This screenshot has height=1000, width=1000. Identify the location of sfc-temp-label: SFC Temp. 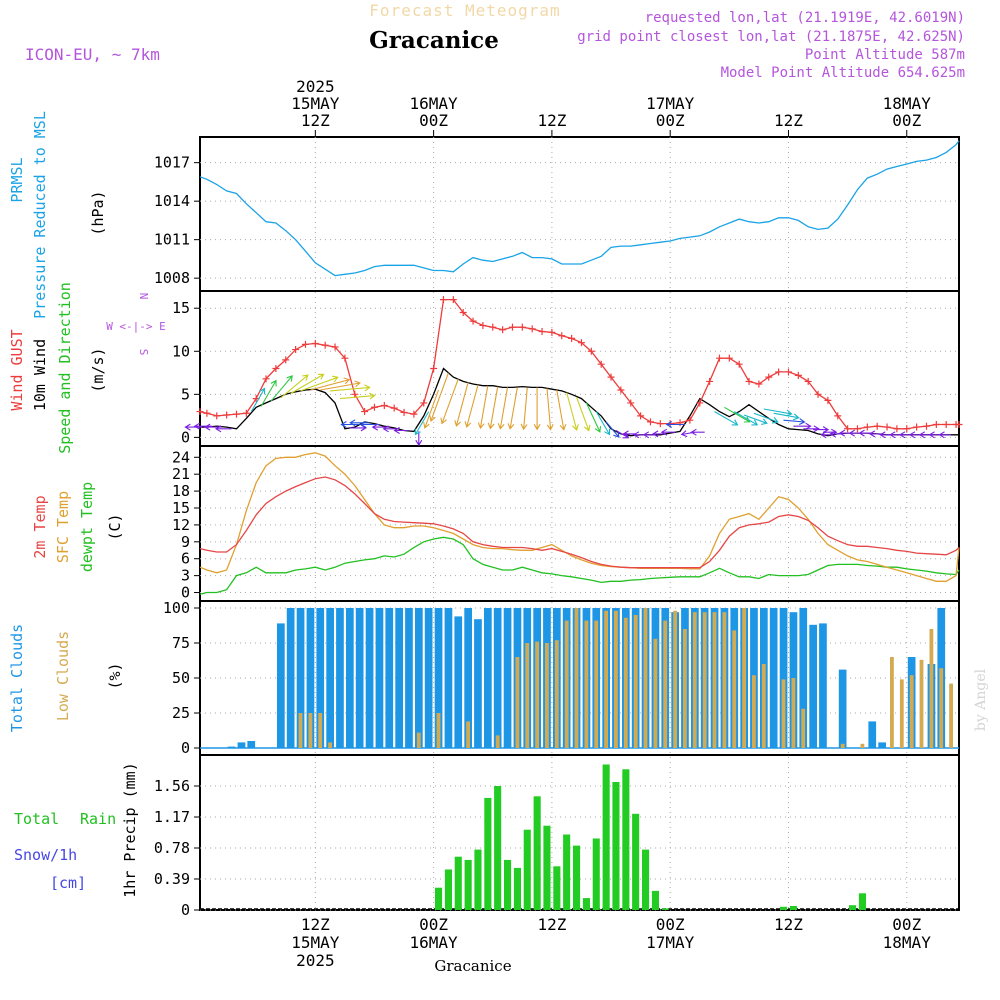
(63, 527).